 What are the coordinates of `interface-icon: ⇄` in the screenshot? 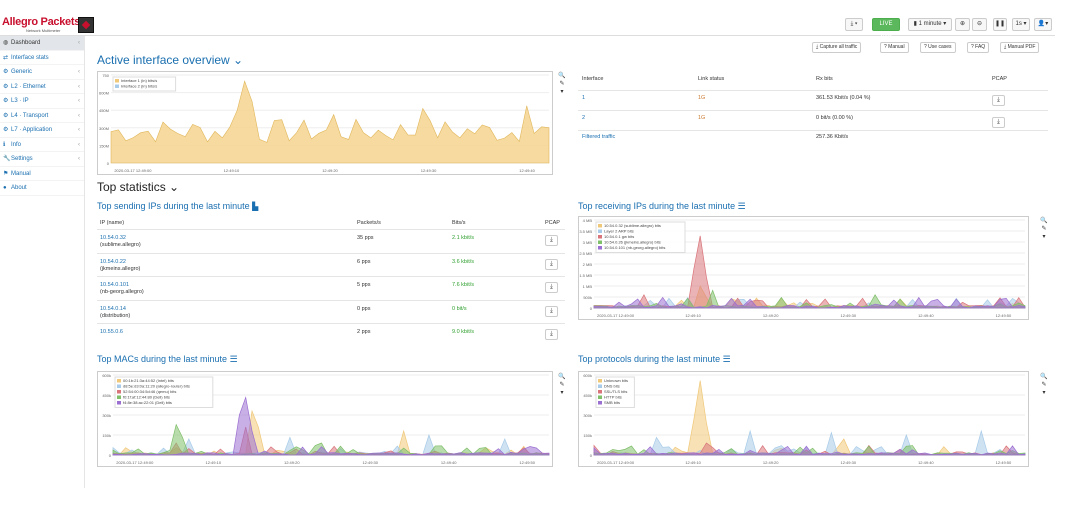 It's located at (6, 57).